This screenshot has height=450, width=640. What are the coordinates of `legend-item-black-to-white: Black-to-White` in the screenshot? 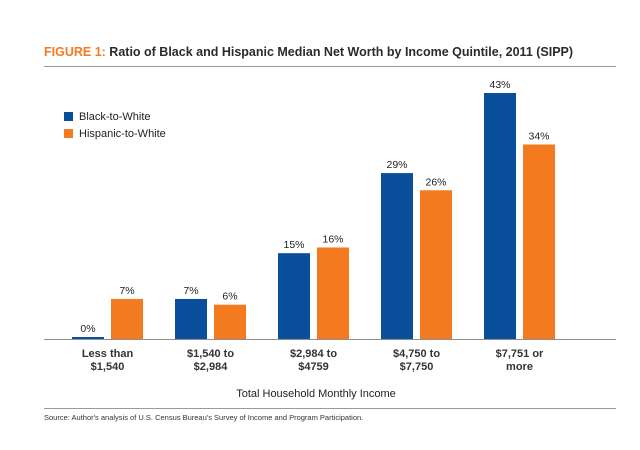 It's located at (115, 116).